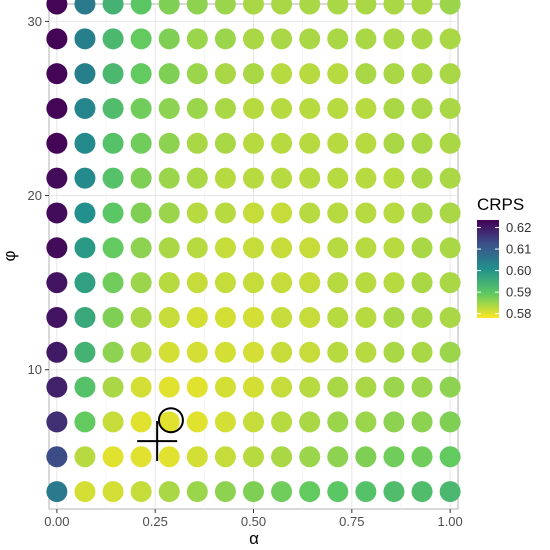 This screenshot has width=550, height=550. I want to click on colorbar-tick-label: 0.59, so click(518, 292).